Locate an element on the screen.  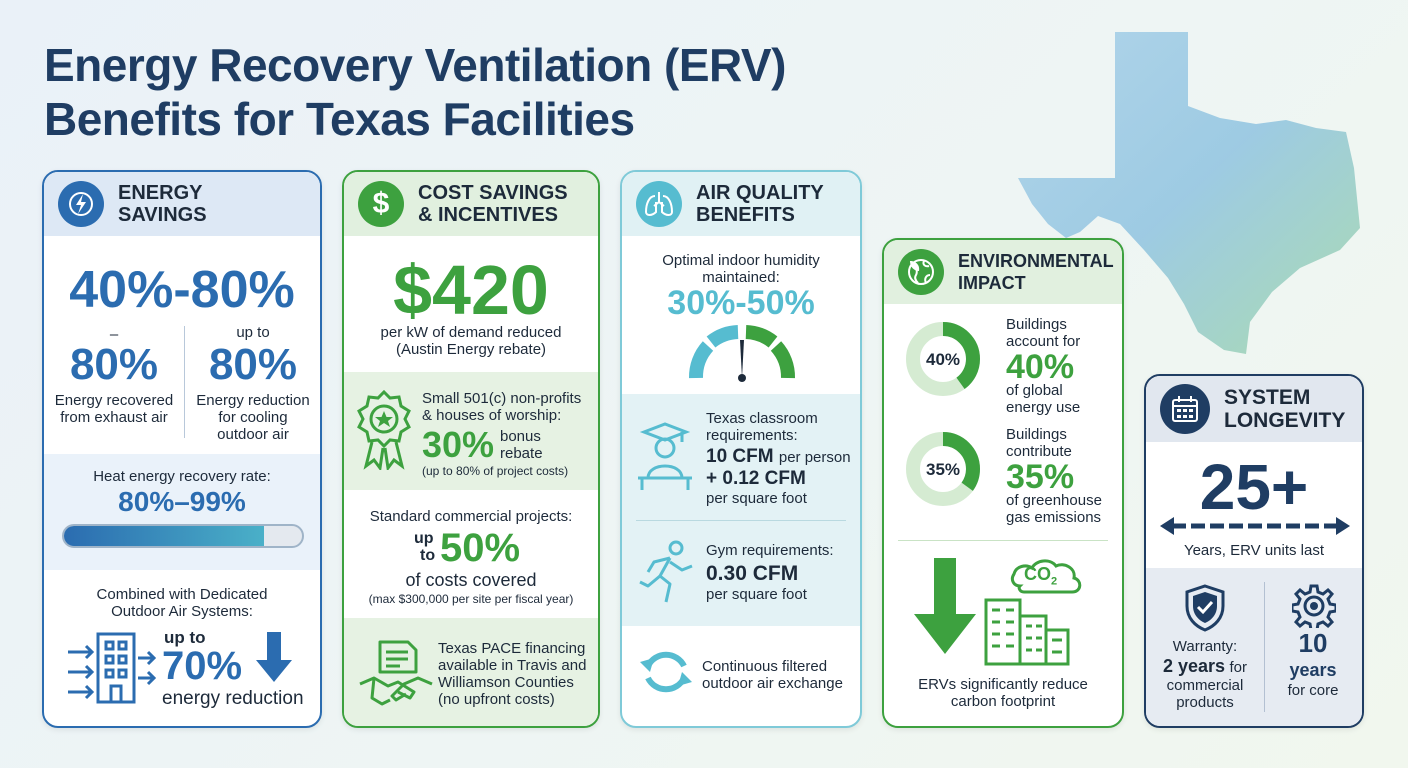
emissions-donut-arc is located at coordinates (943, 469).